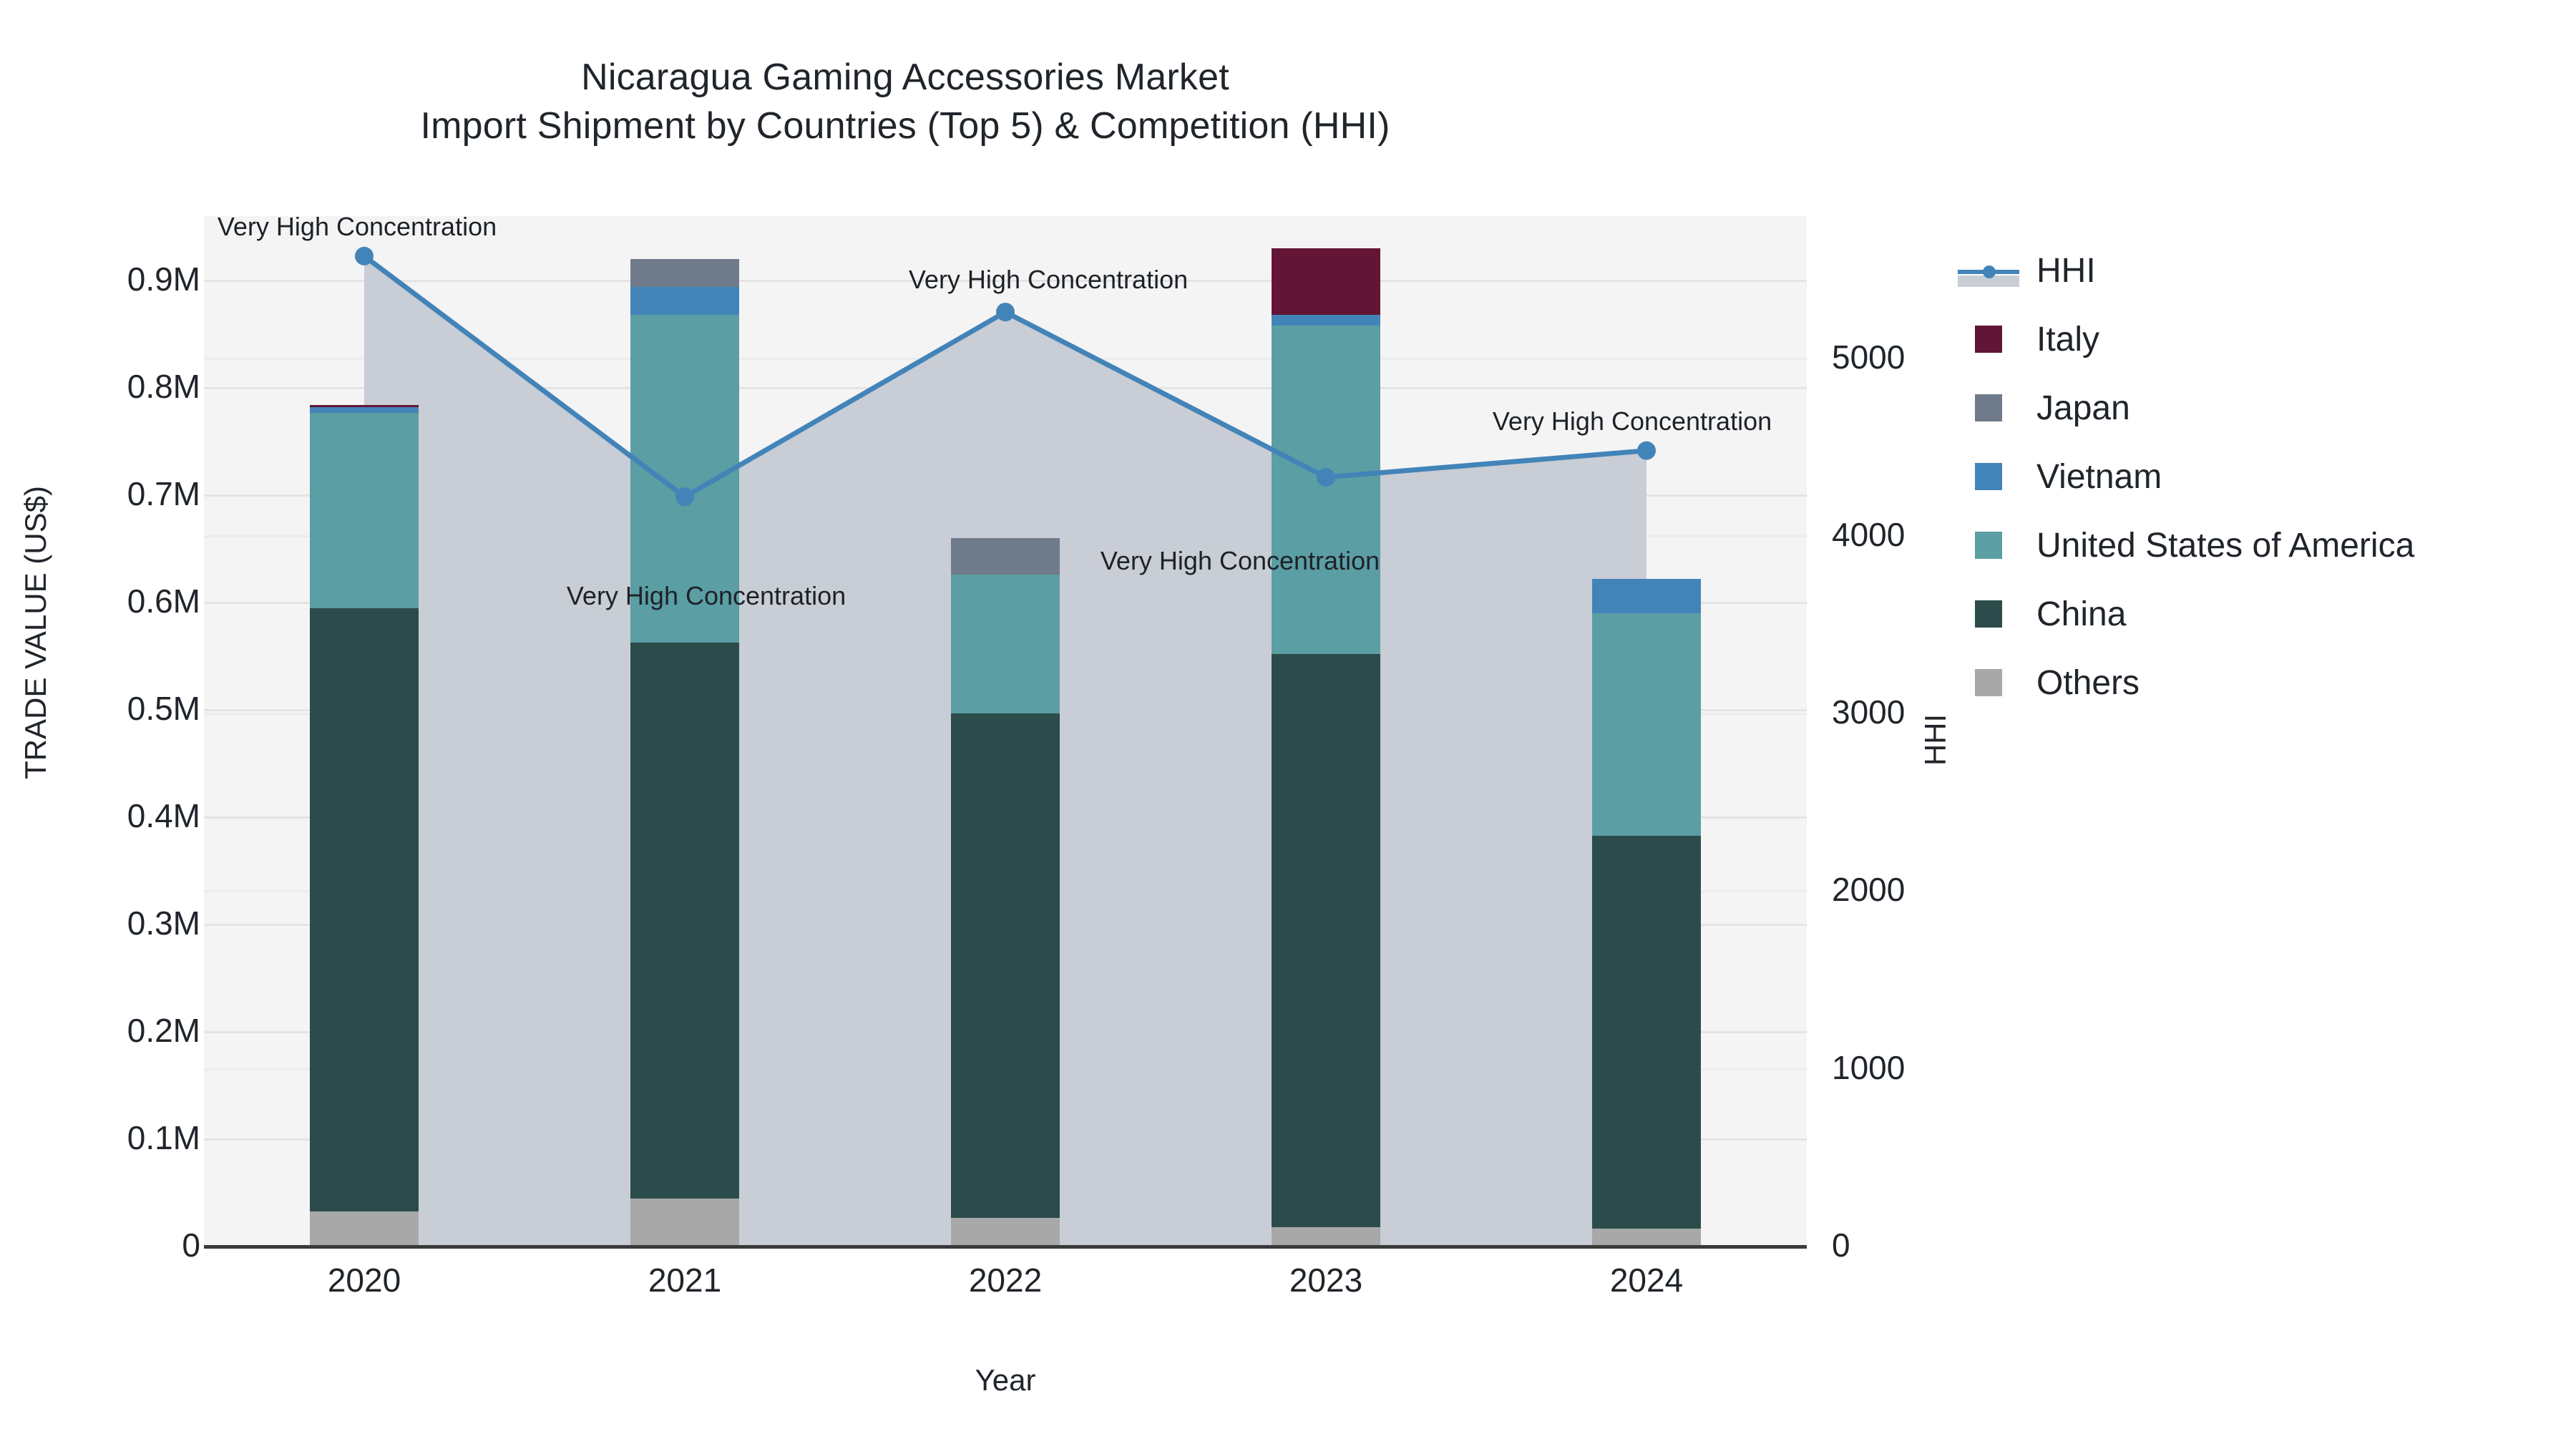  Describe the element at coordinates (1869, 712) in the screenshot. I see `y2-tick-label: 3000` at that location.